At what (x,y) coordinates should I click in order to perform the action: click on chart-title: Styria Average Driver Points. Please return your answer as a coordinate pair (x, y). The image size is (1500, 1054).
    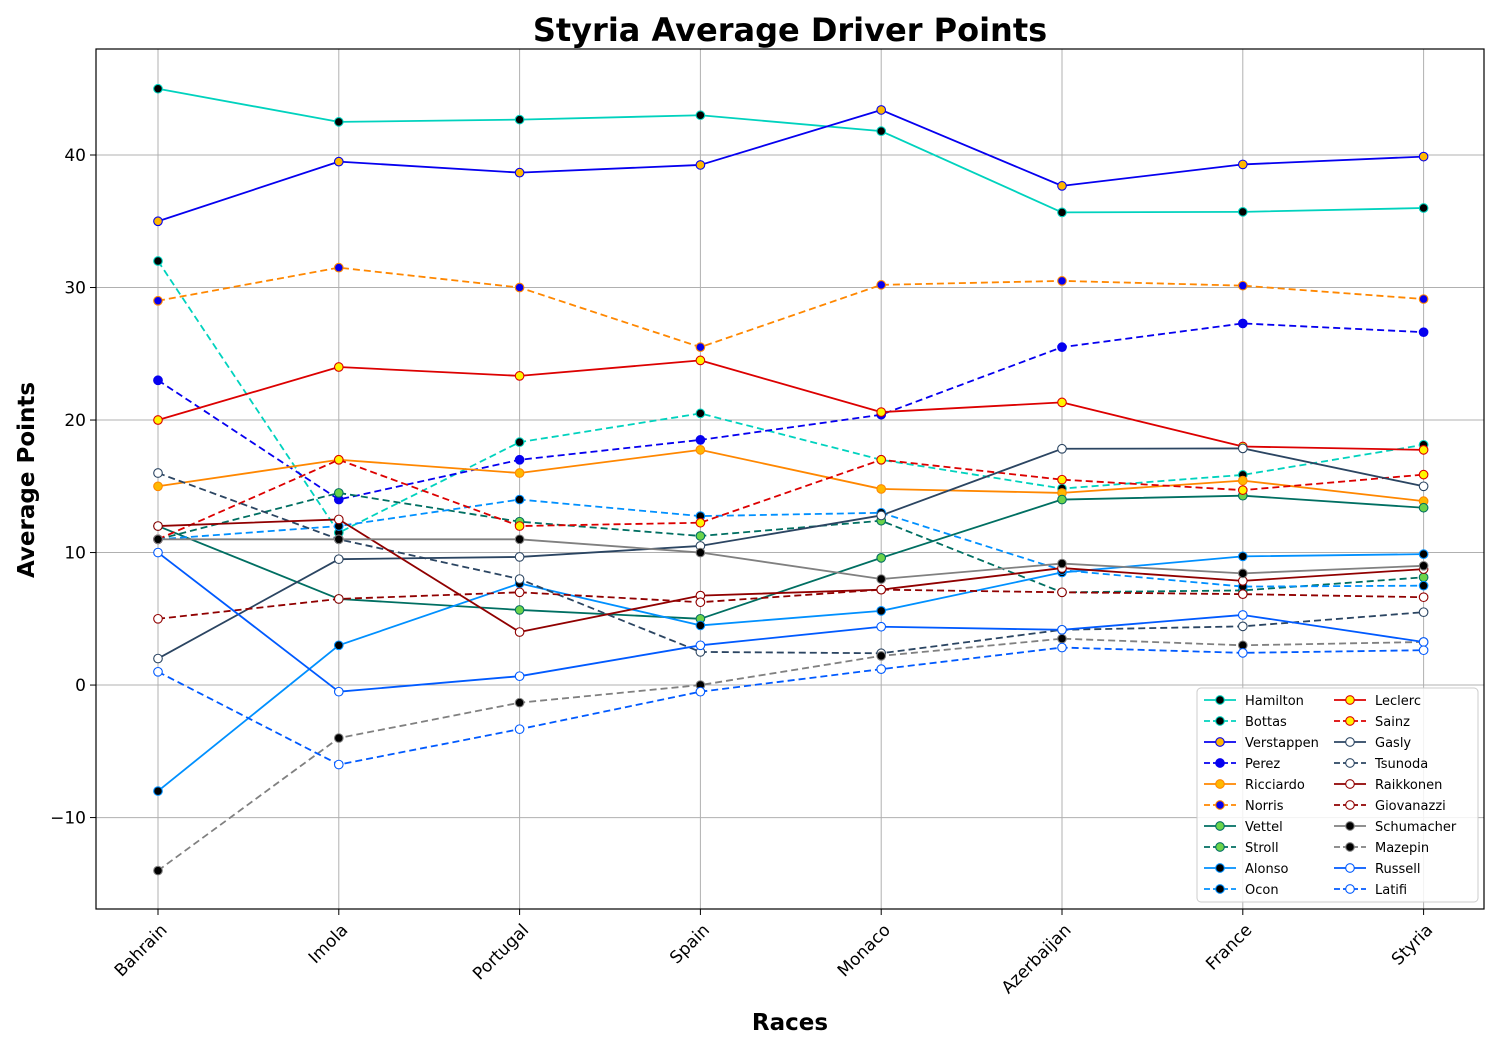
    Looking at the image, I should click on (790, 30).